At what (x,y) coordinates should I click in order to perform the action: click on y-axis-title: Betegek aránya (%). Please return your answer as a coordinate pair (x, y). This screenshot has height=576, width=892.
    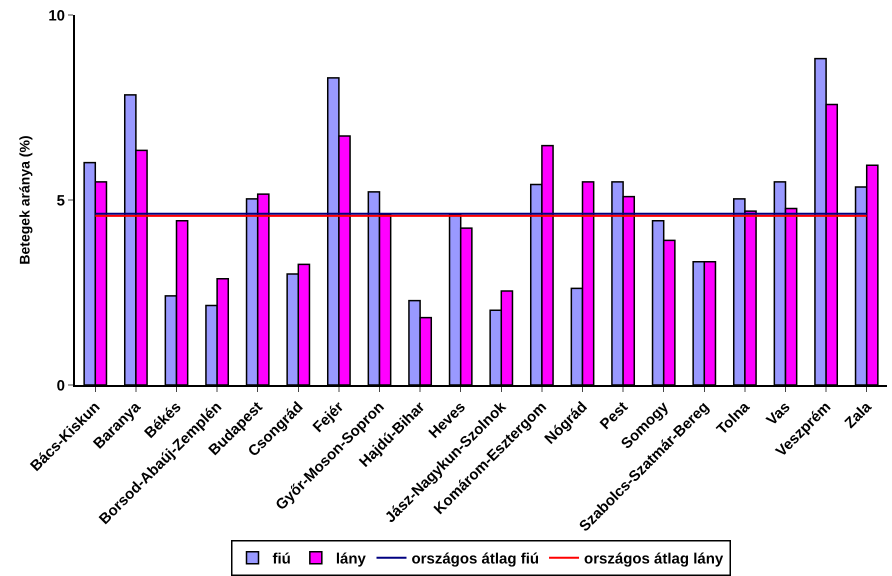
    Looking at the image, I should click on (24, 200).